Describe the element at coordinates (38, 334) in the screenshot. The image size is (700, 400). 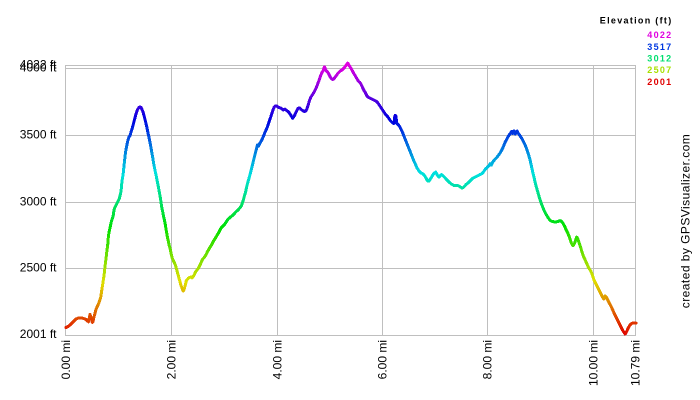
I see `svg-text: 2001 ft` at that location.